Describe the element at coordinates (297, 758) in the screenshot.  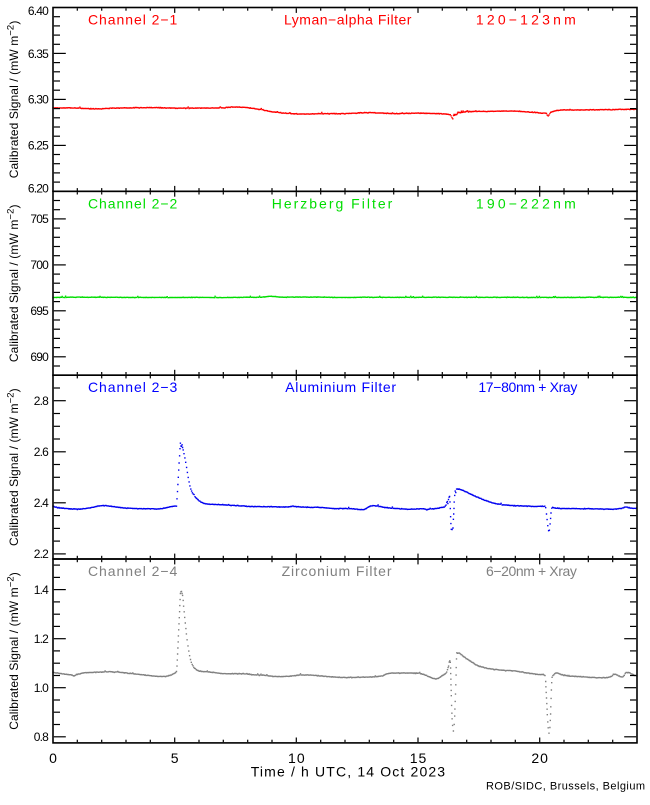
I see `svg-text: 10` at that location.